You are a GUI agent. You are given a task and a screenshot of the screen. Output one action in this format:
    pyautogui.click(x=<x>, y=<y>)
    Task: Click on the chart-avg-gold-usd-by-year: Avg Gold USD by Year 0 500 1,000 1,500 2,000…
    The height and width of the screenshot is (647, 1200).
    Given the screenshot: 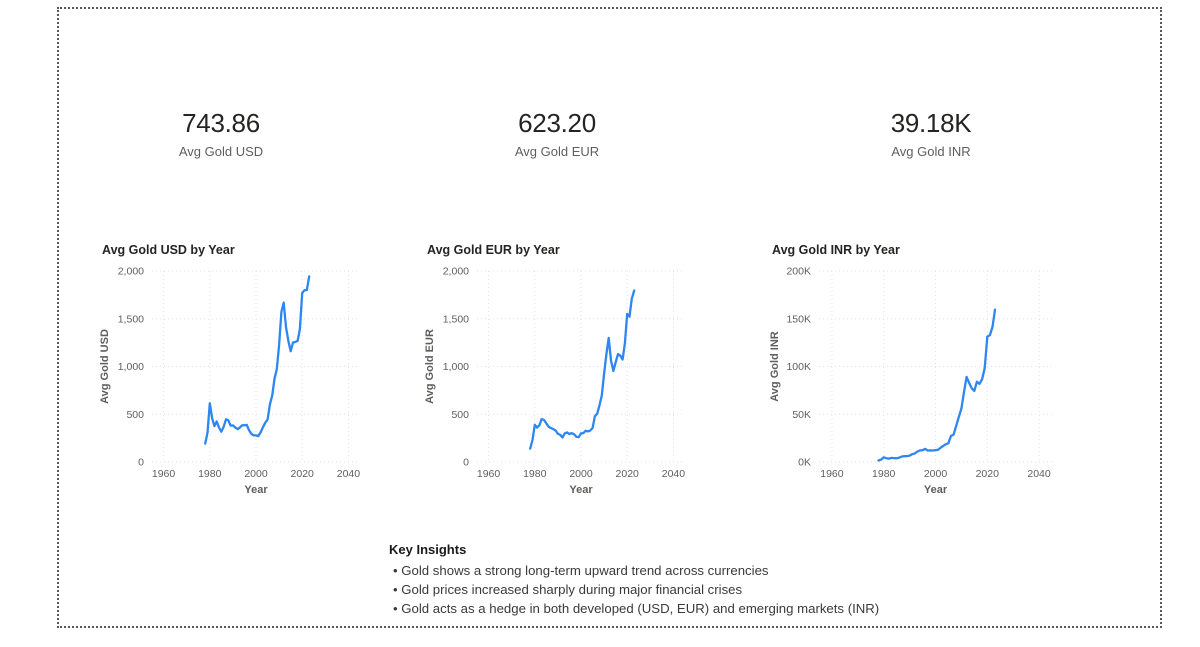 What is the action you would take?
    pyautogui.click(x=232, y=370)
    